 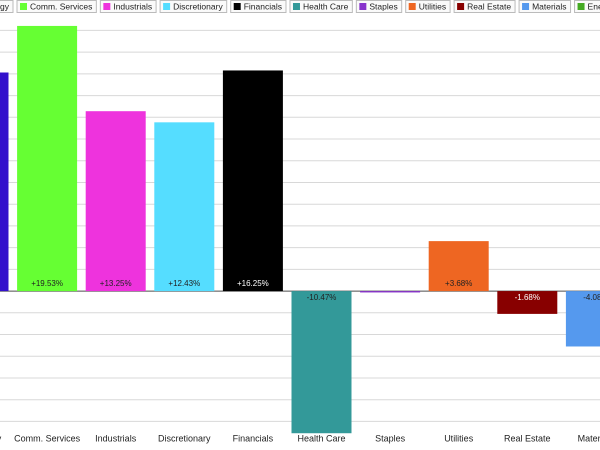 What do you see at coordinates (383, 6) in the screenshot?
I see `legend-label: Staples` at bounding box center [383, 6].